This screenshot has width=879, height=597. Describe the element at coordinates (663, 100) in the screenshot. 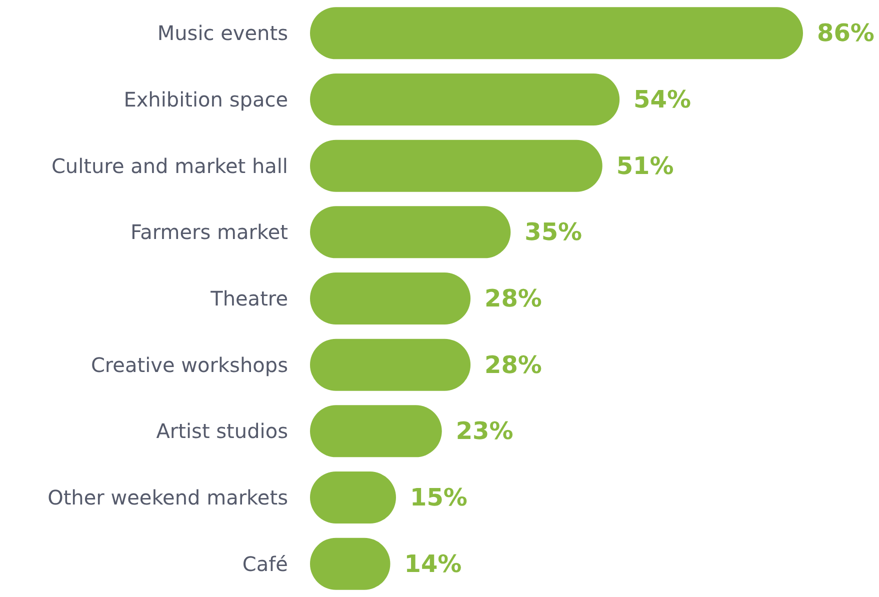

I see `data-label: 54%` at that location.